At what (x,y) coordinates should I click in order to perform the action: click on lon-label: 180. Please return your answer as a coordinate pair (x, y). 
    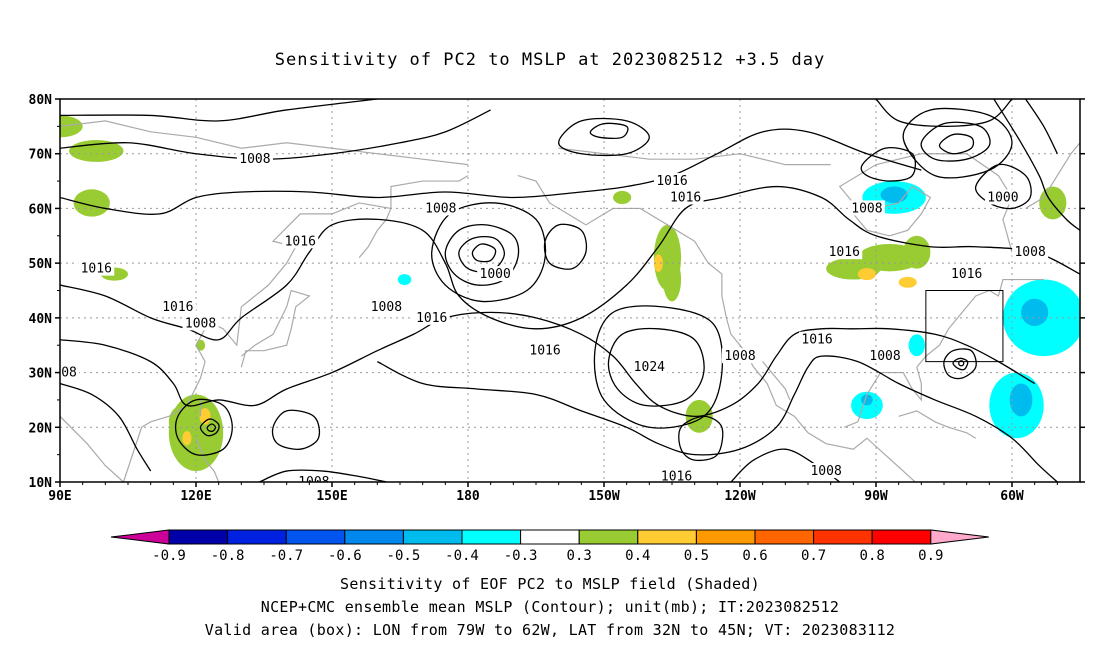
    Looking at the image, I should click on (468, 496).